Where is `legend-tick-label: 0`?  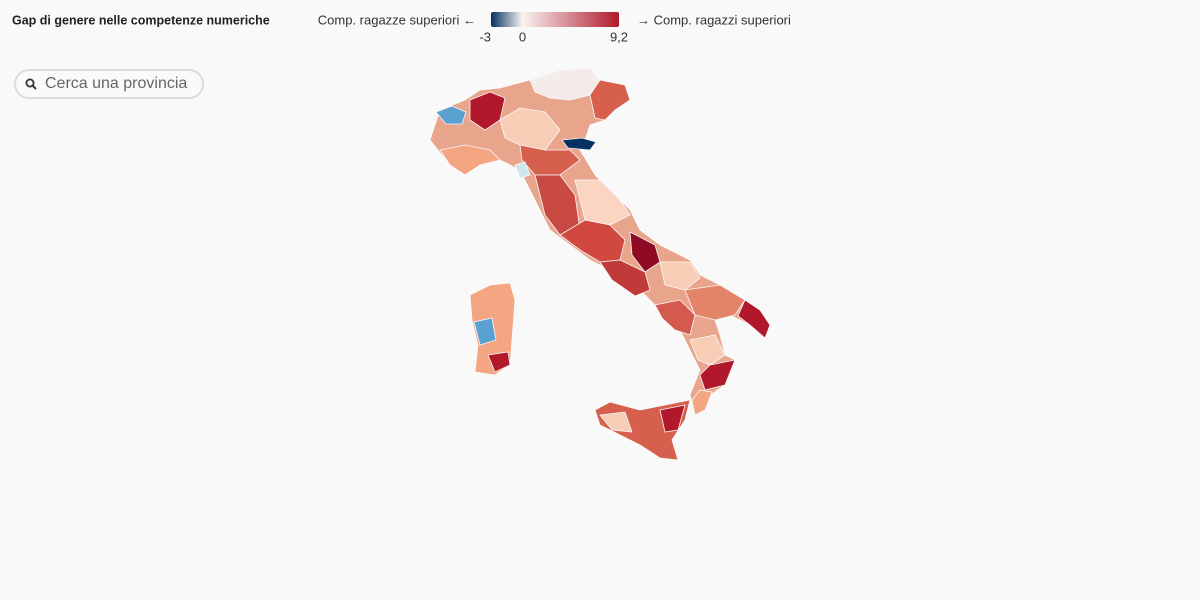
legend-tick-label: 0 is located at coordinates (522, 36).